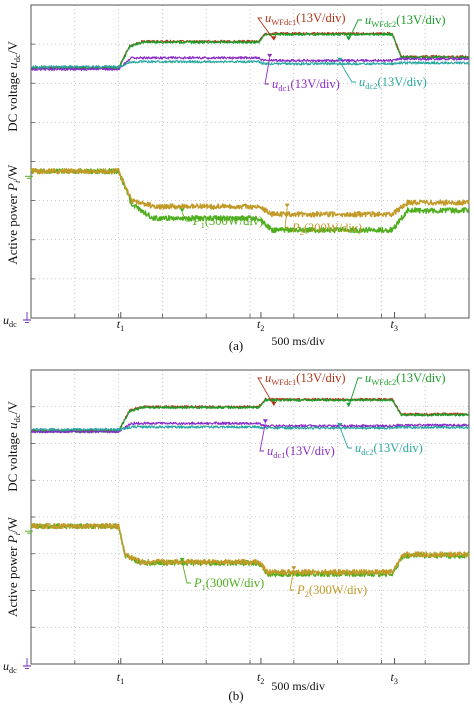  I want to click on series-line-uWFdc2, so click(250, 51).